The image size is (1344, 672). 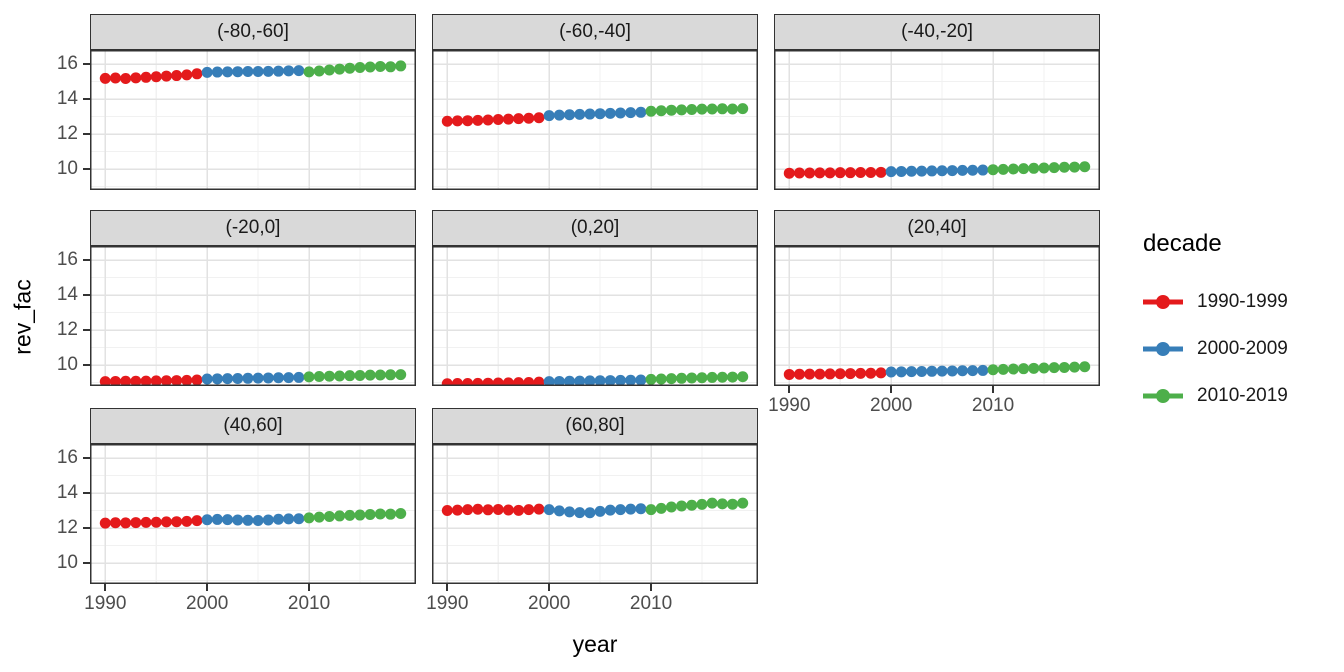 I want to click on legend-entry: 1990-1999, so click(x=1215, y=301).